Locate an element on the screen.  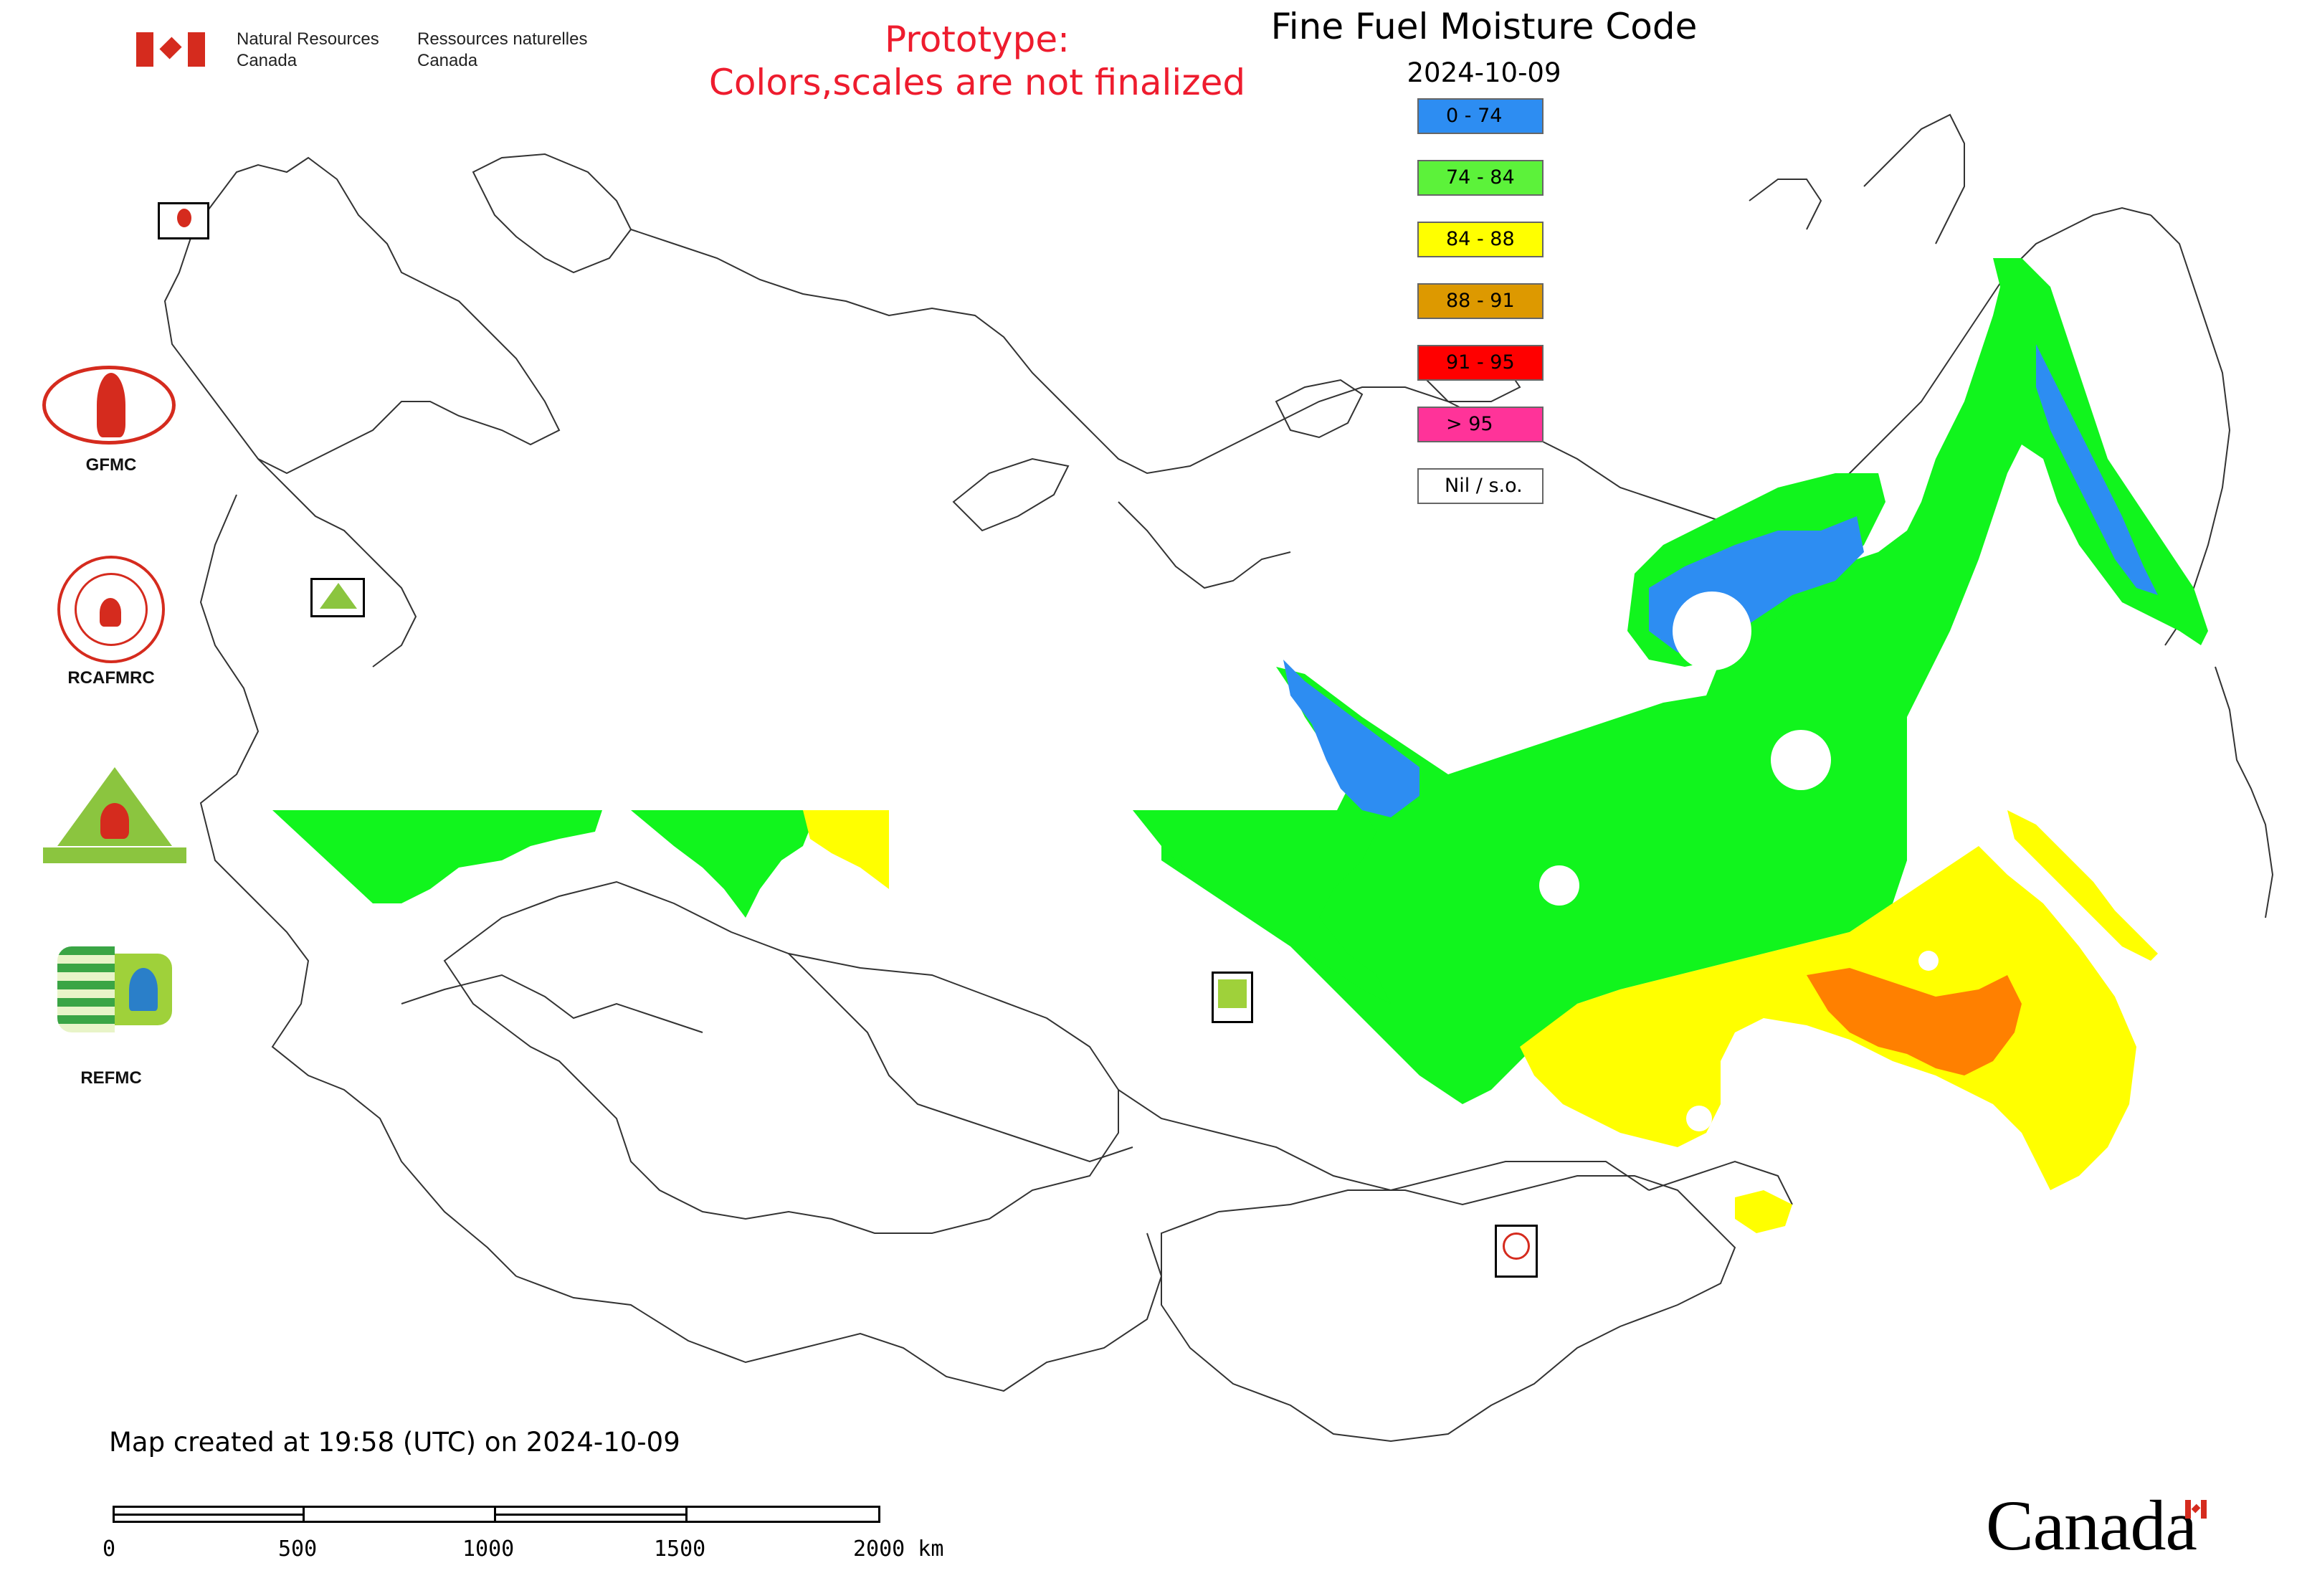
prototype-disclaimer: Colors,scales are not finalized is located at coordinates (977, 82).